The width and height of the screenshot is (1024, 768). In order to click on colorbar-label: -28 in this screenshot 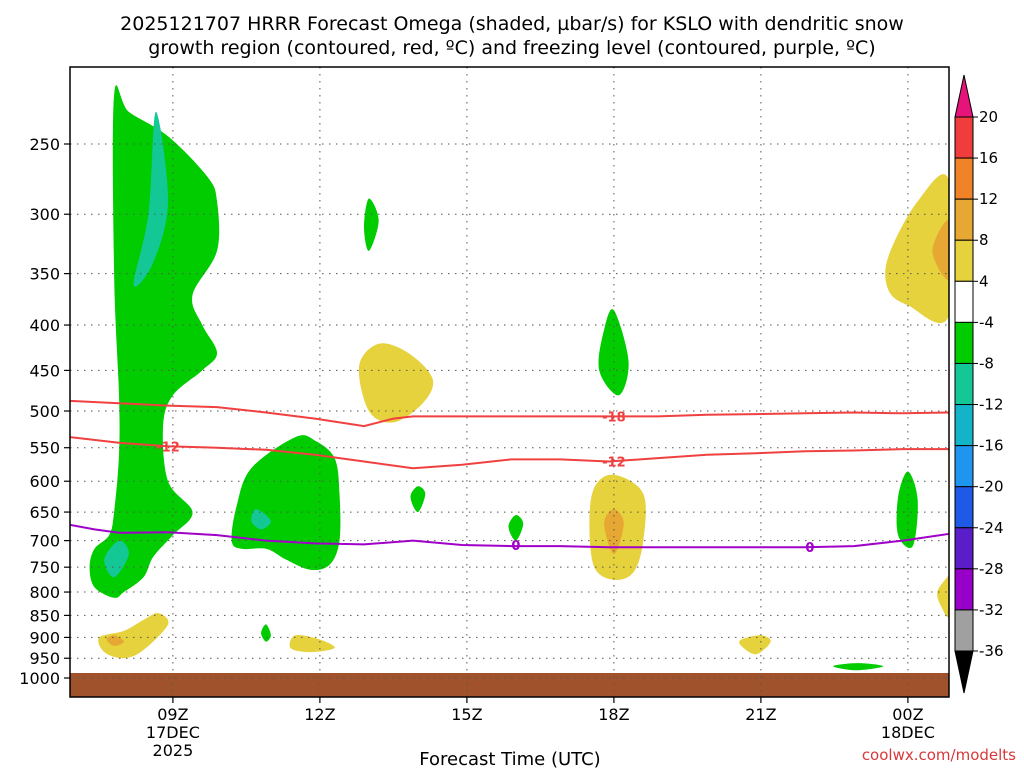, I will do `click(991, 569)`.